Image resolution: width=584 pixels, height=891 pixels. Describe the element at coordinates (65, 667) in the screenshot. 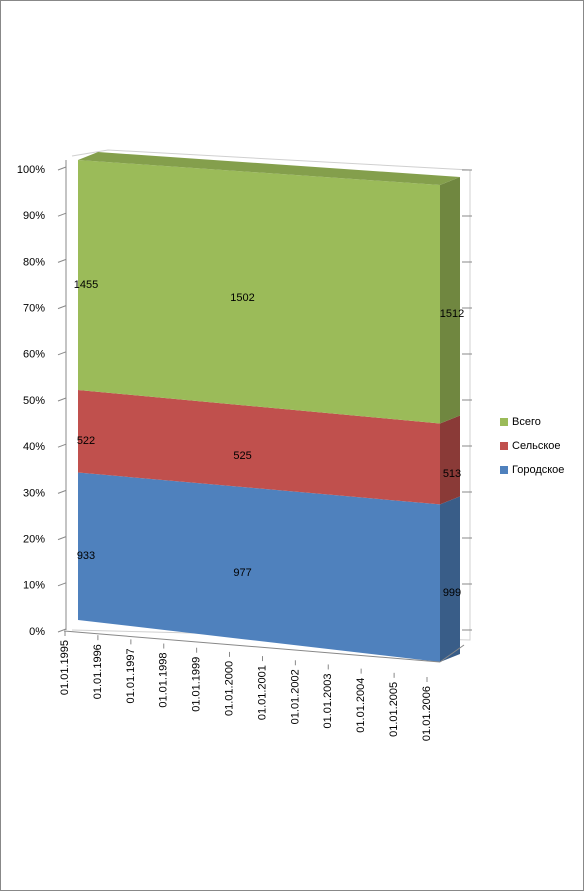

I see `x-tick-label: 01.01.1995` at that location.